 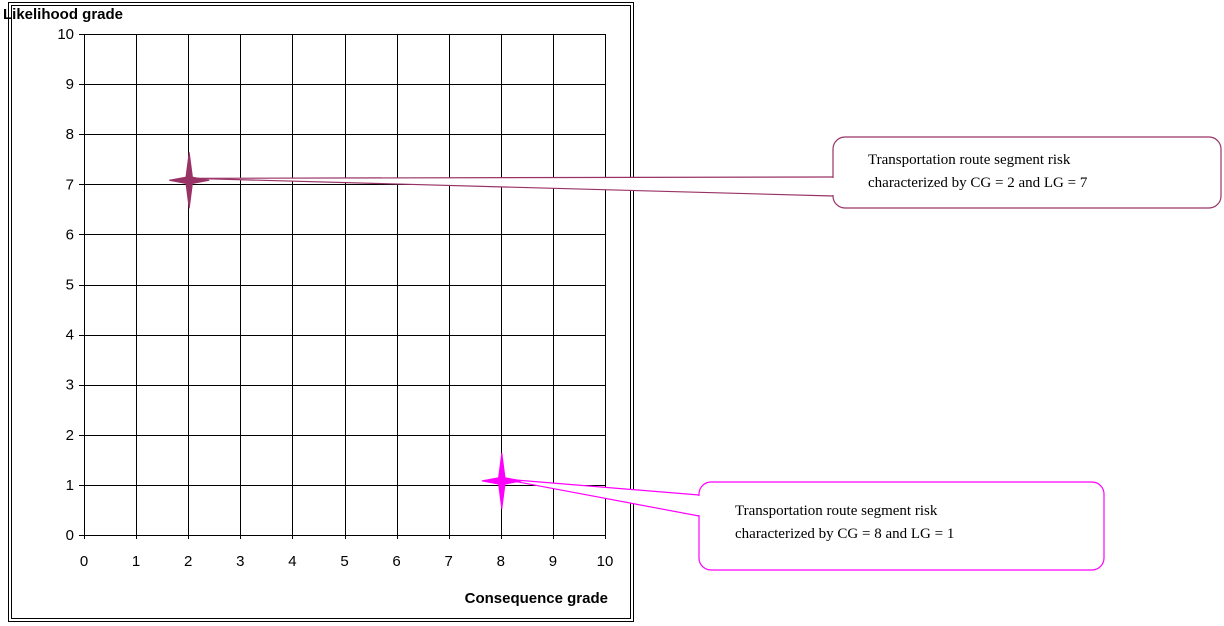 What do you see at coordinates (605, 561) in the screenshot?
I see `x-tick-label: 10` at bounding box center [605, 561].